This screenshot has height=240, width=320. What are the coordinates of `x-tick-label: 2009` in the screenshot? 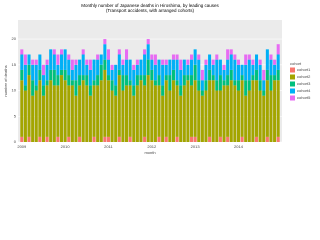 It's located at (22, 146).